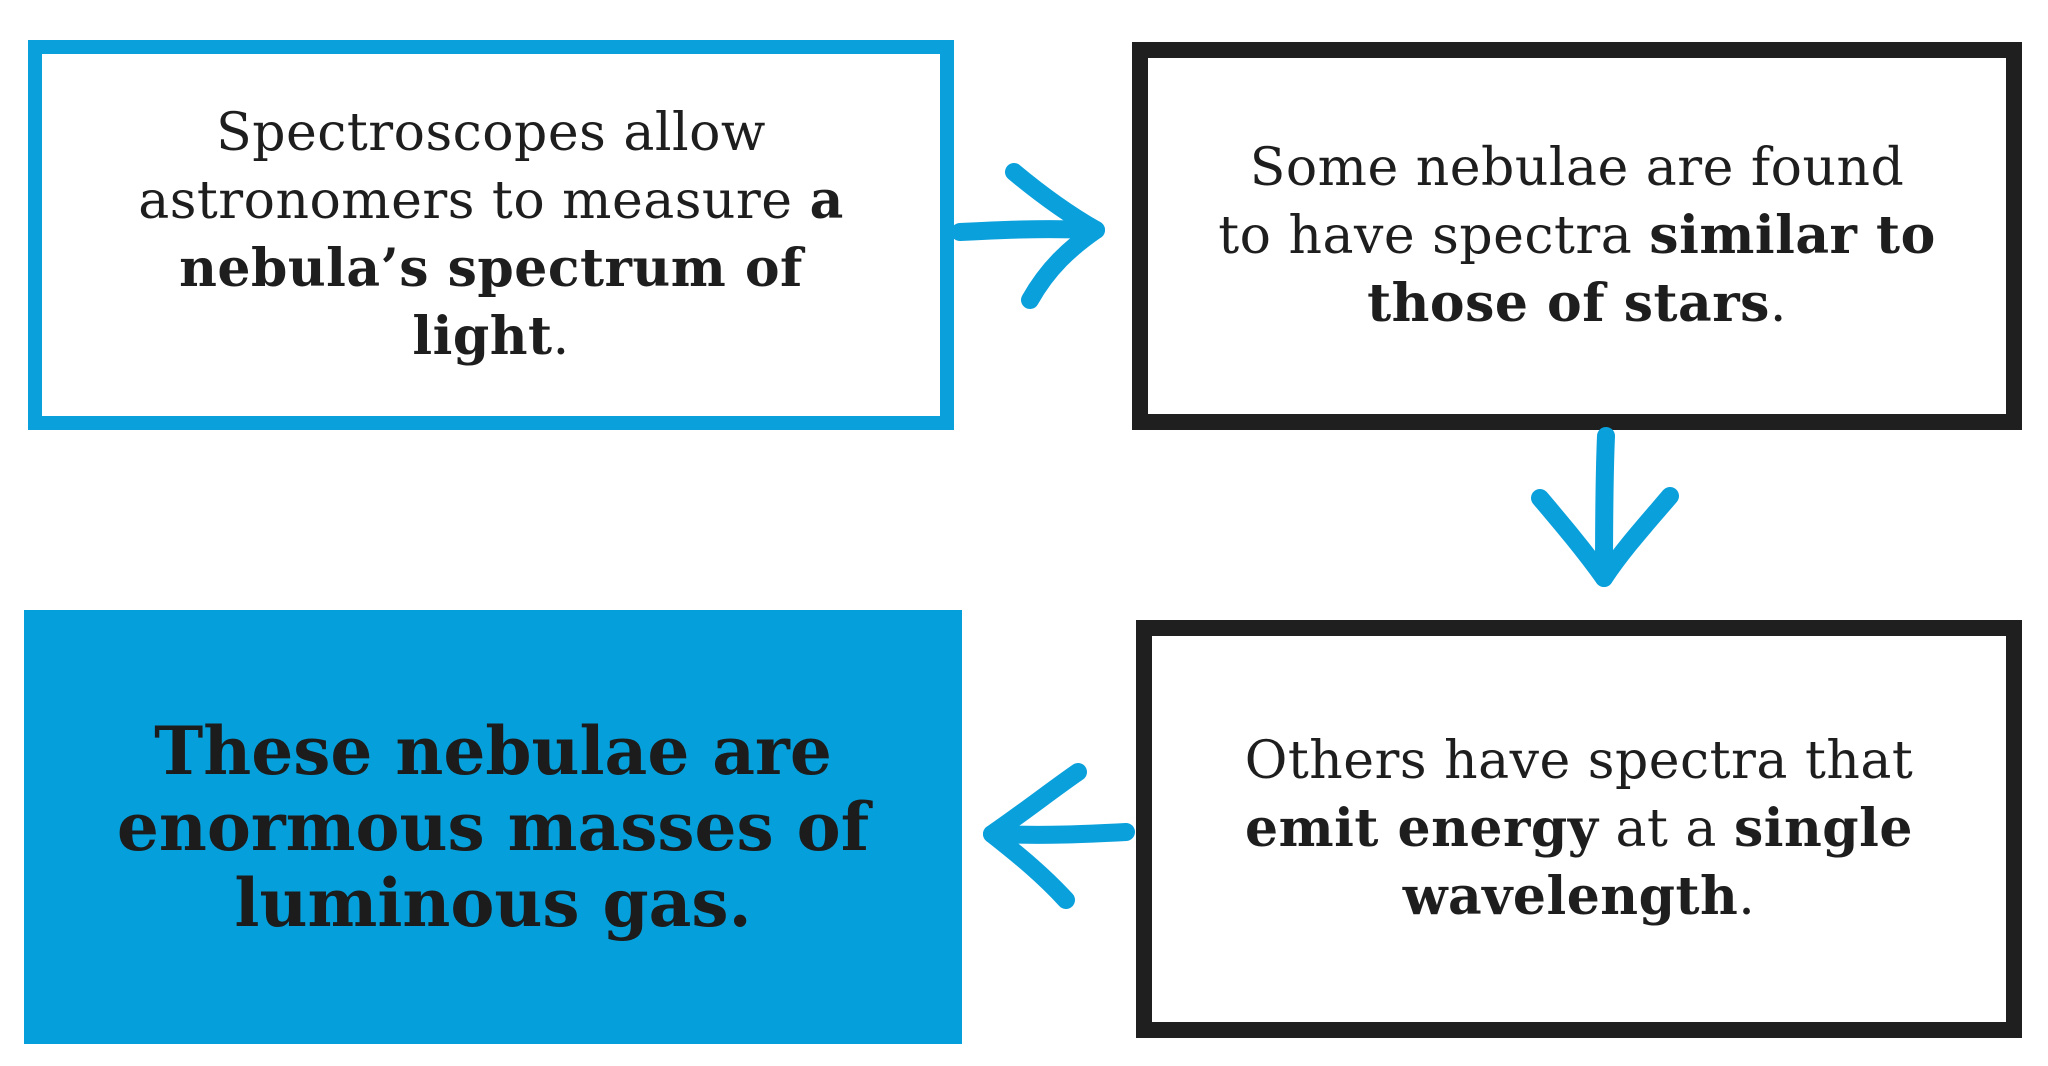 Image resolution: width=2048 pixels, height=1066 pixels. Describe the element at coordinates (1605, 507) in the screenshot. I see `arrow-down-icon` at that location.